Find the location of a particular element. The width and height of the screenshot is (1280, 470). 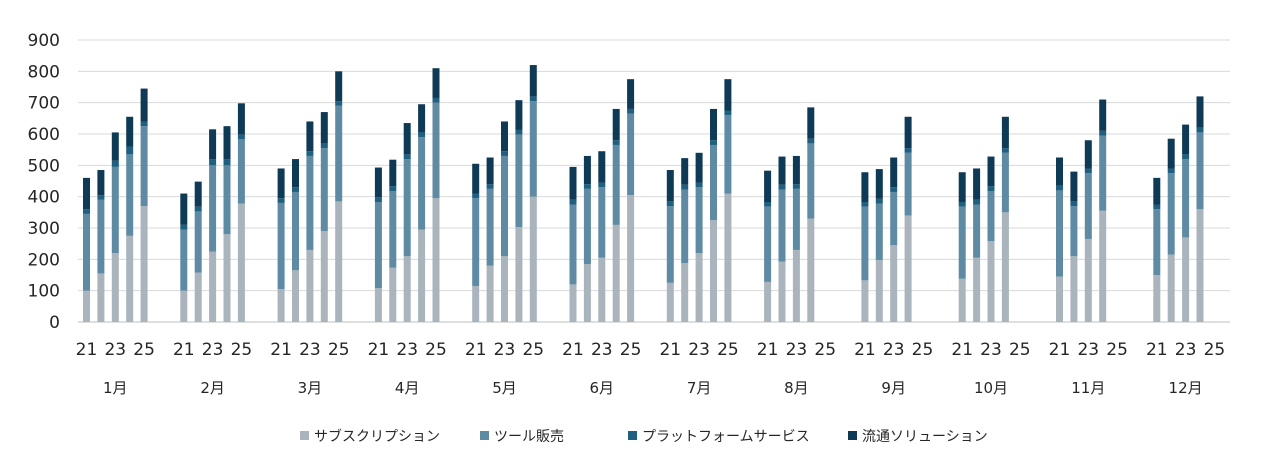

month-label: 6月 is located at coordinates (602, 388).